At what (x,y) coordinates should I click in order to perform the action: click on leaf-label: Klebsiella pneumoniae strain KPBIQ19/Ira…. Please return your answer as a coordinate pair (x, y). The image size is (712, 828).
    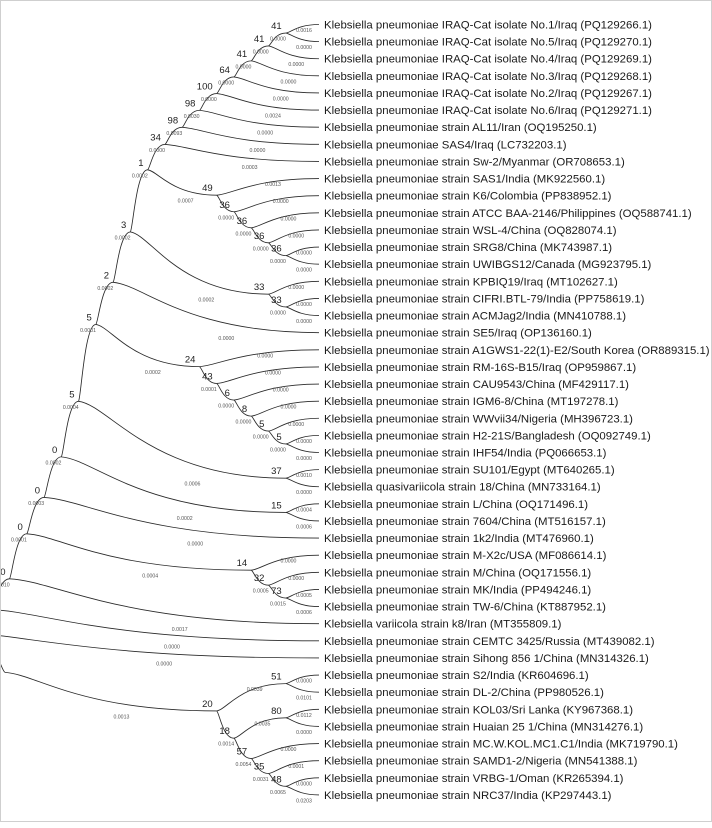
    Looking at the image, I should click on (471, 282).